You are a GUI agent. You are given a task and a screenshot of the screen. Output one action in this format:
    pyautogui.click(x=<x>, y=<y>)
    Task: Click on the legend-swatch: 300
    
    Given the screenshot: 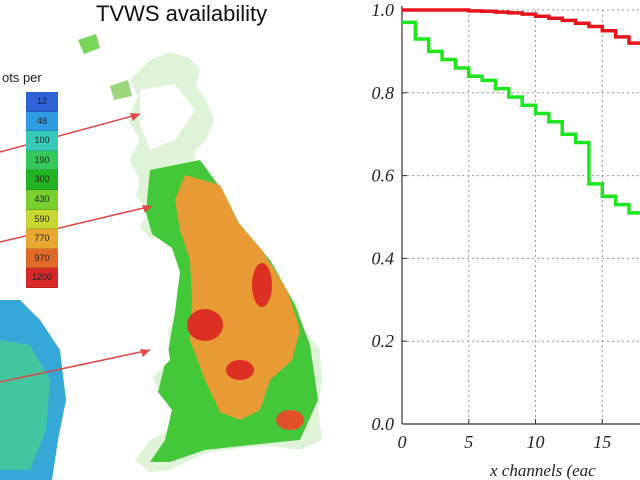 What is the action you would take?
    pyautogui.click(x=42, y=180)
    